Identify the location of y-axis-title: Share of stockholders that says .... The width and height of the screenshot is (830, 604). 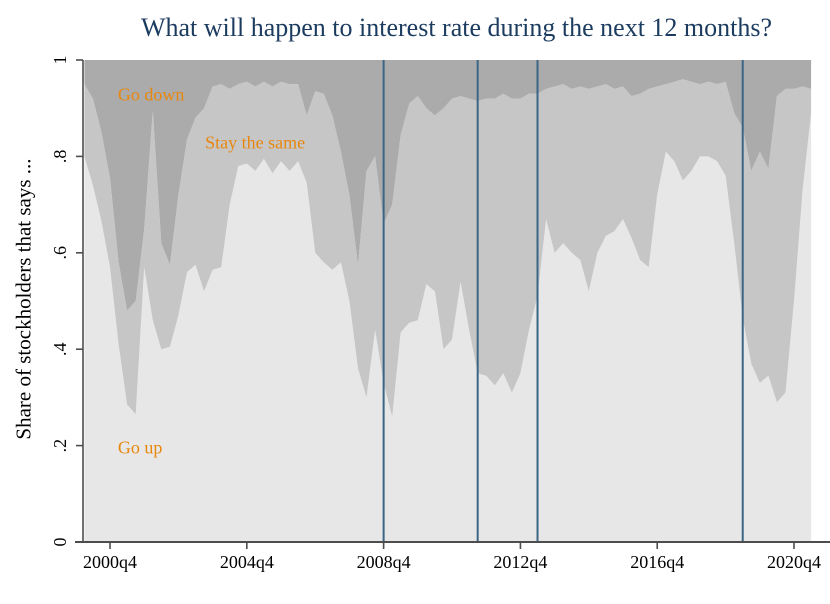
(23, 299).